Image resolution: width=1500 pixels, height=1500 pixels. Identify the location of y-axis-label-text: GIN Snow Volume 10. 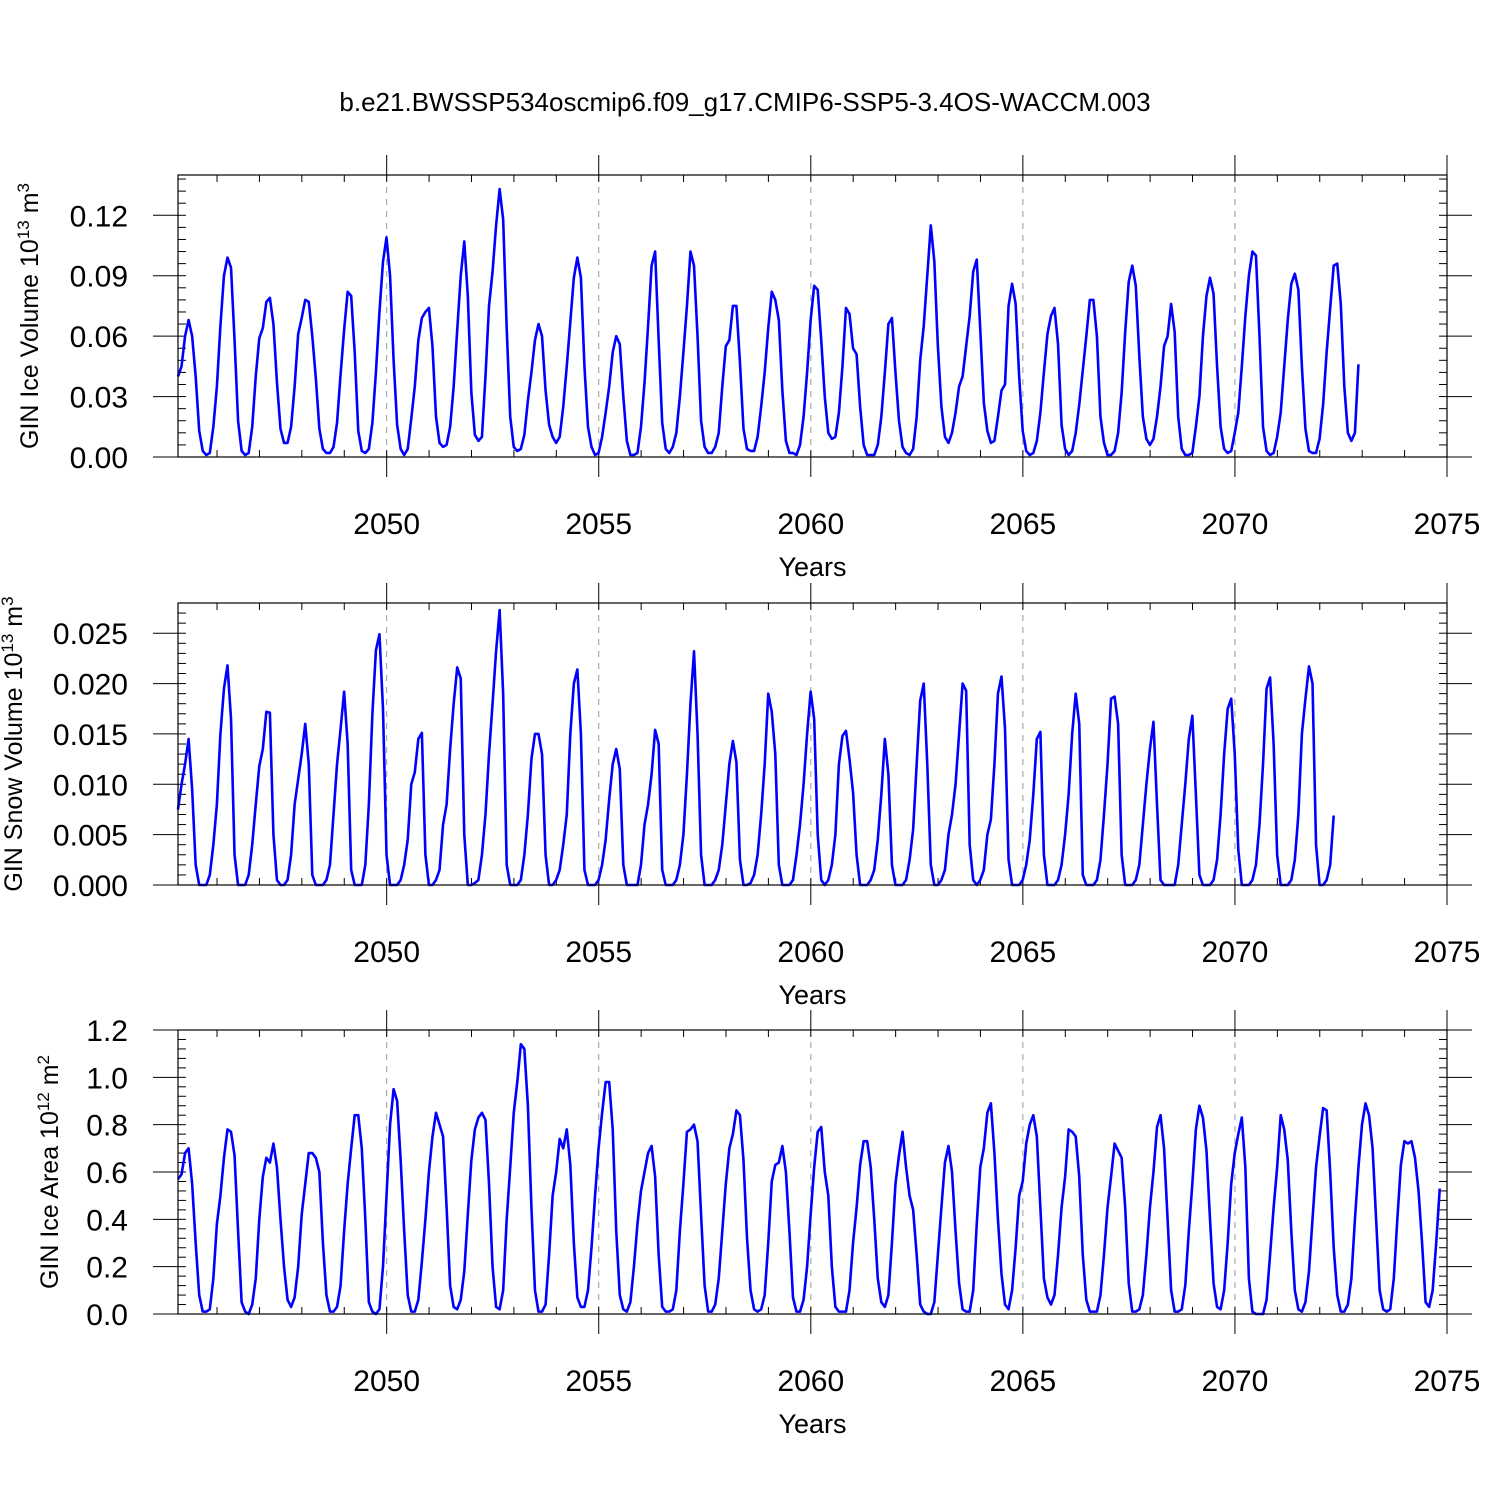
(14, 772).